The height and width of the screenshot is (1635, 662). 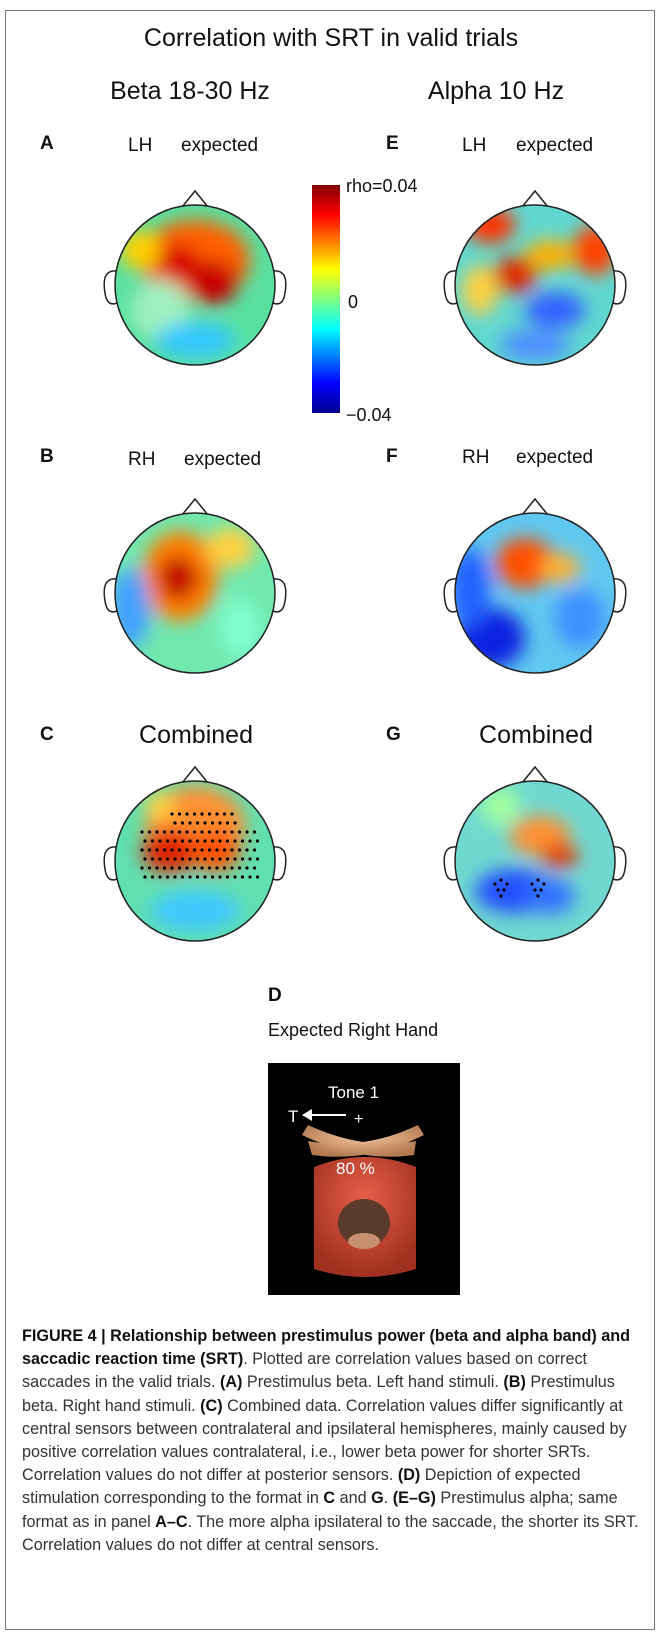 I want to click on panel-a-condition: expected, so click(x=220, y=145).